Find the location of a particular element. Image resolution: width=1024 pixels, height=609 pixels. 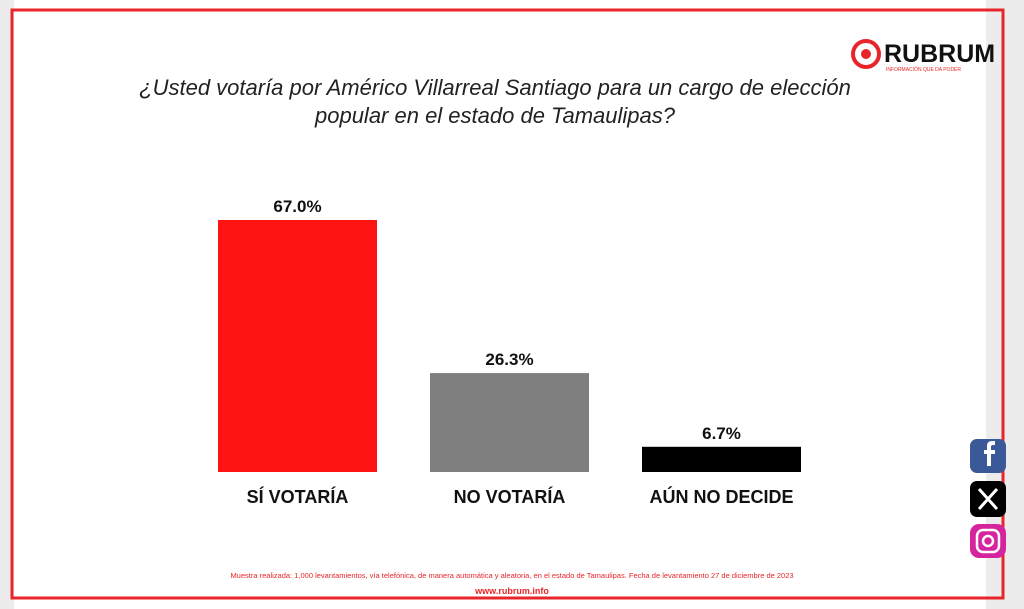

value-label: 67.0% is located at coordinates (297, 206).